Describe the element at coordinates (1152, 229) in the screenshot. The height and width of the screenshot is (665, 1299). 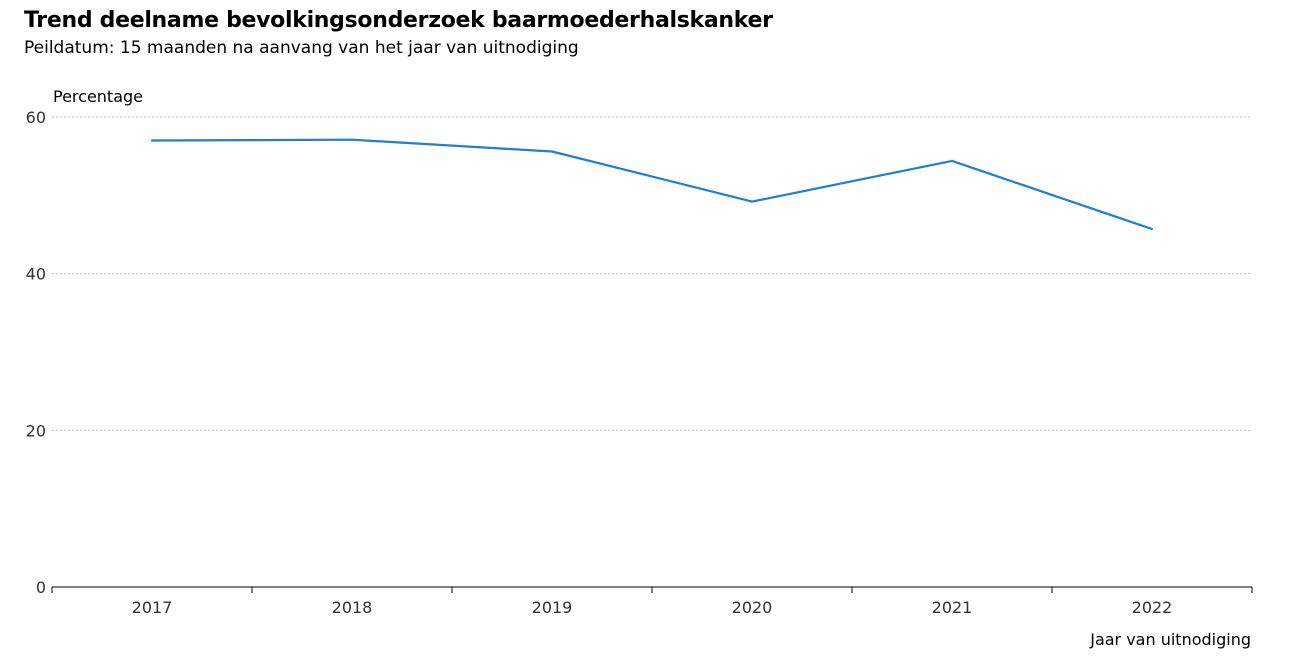
I see `data-point-2022` at that location.